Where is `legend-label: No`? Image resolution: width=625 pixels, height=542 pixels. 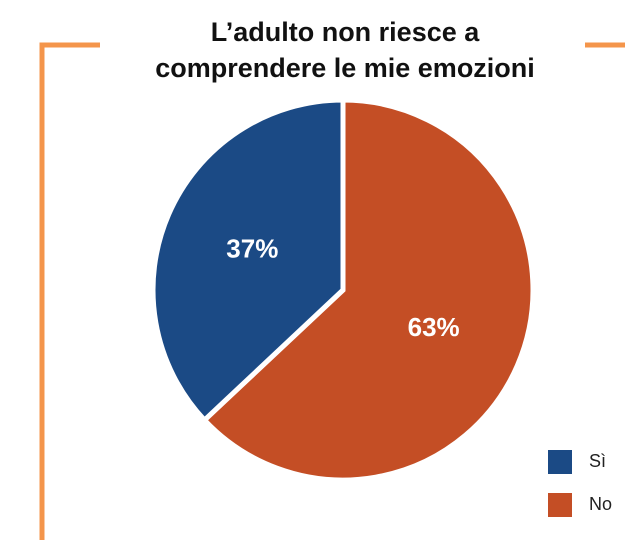 legend-label: No is located at coordinates (600, 504).